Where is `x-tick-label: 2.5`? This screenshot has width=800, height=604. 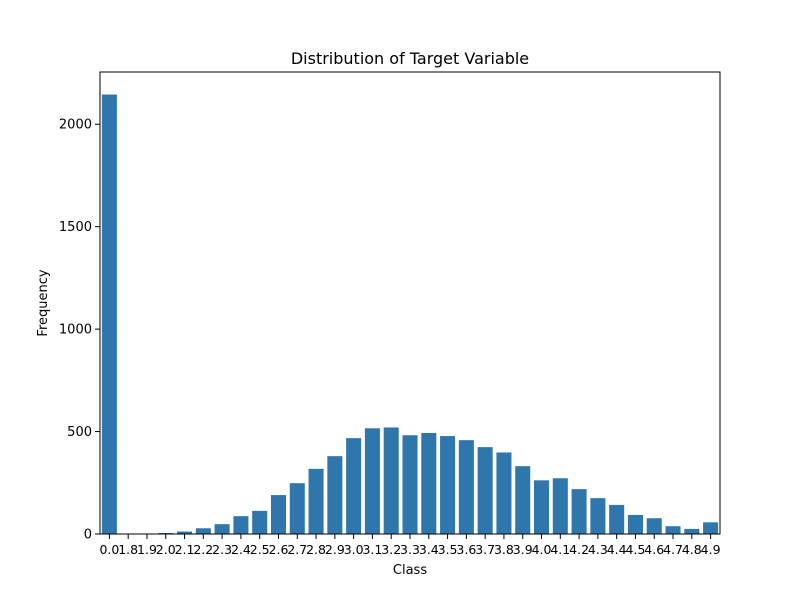 x-tick-label: 2.5 is located at coordinates (260, 549).